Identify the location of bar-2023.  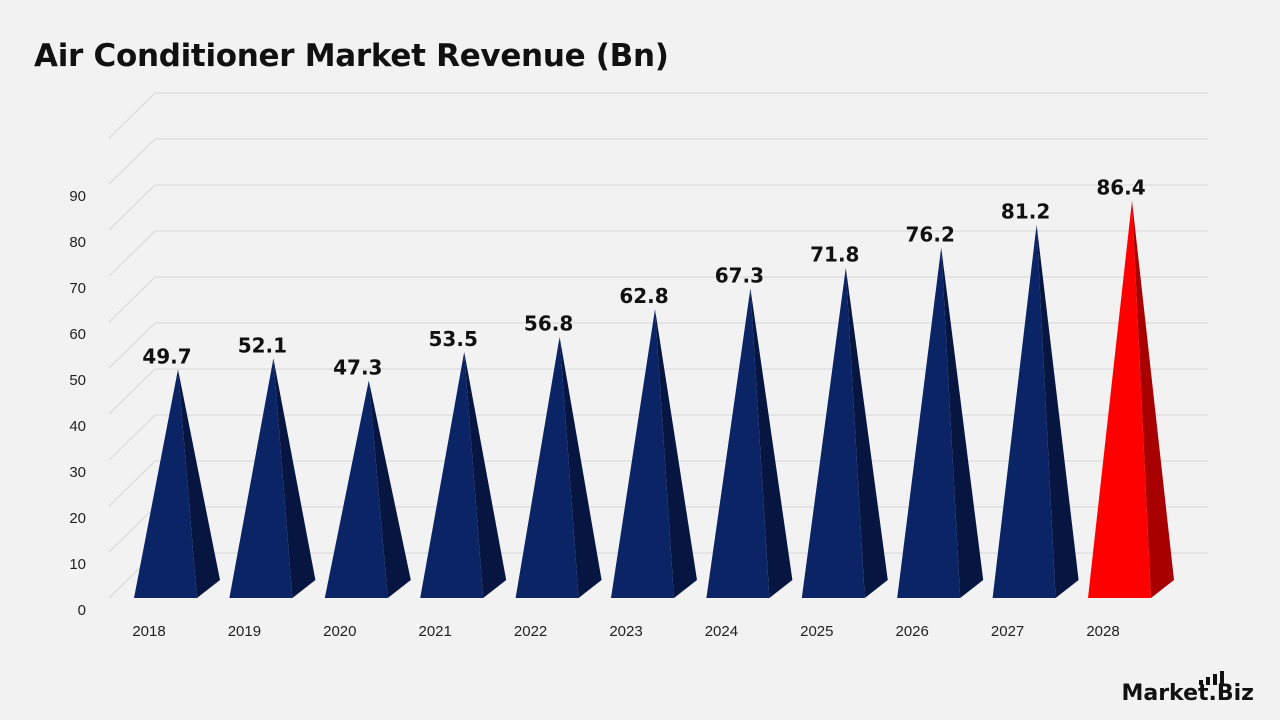
(654, 453).